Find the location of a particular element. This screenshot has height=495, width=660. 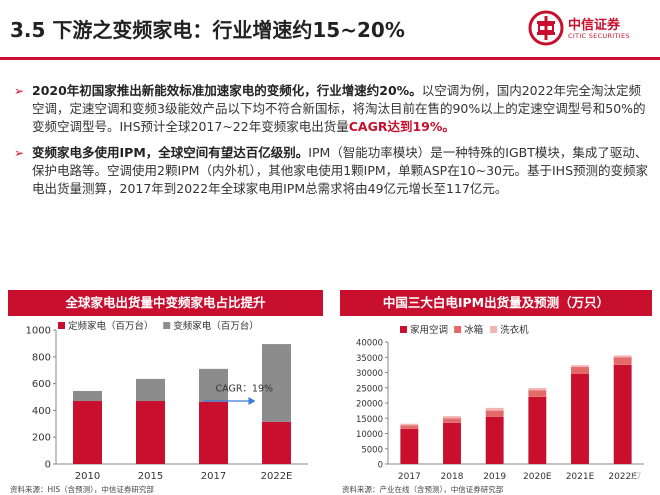

y-tick-label: 200 is located at coordinates (41, 438).